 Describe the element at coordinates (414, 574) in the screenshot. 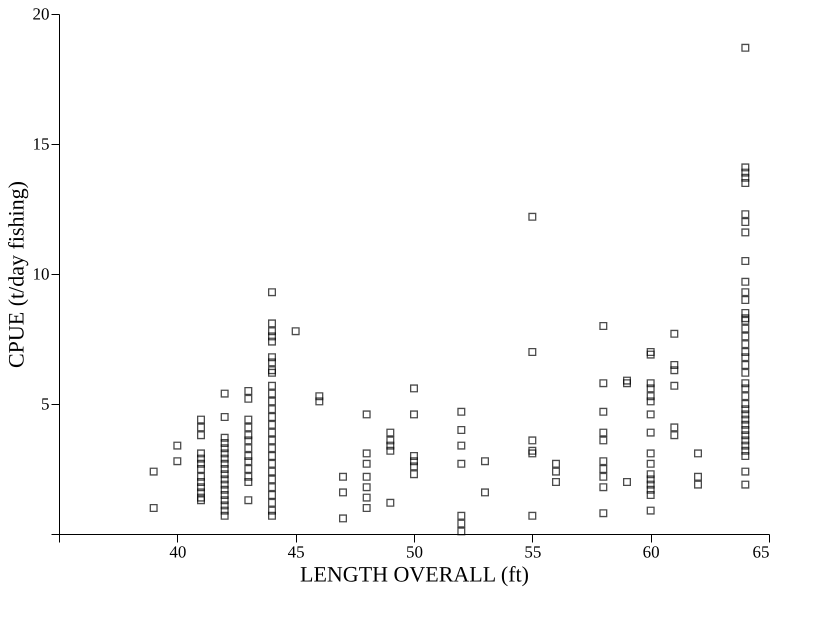

I see `x-axis-title: LENGTH OVERALL (ft)` at that location.